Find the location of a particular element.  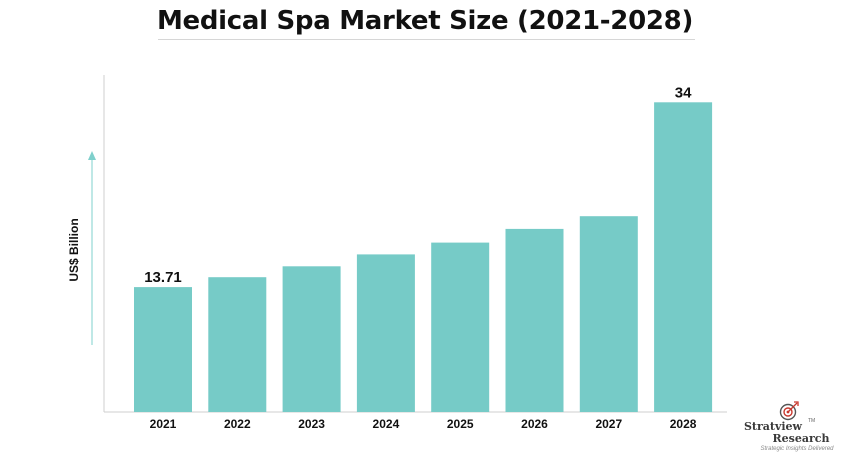

logo-tagline: Strategic Insights Delivered is located at coordinates (797, 449).